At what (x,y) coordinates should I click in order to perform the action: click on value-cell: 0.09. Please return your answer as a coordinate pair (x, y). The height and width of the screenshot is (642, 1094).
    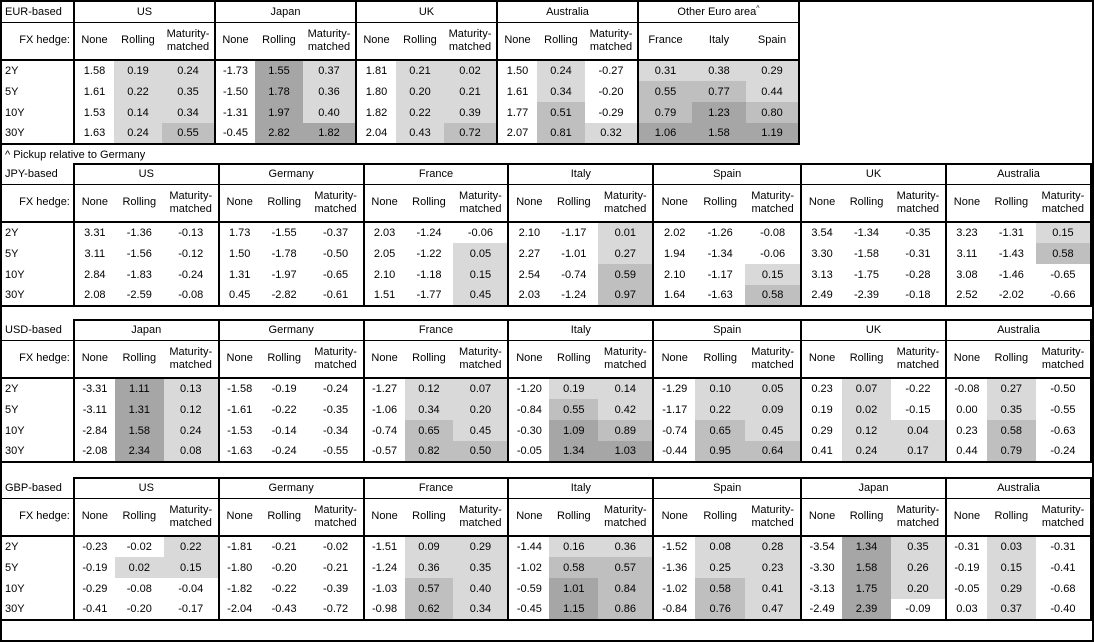
    Looking at the image, I should click on (429, 546).